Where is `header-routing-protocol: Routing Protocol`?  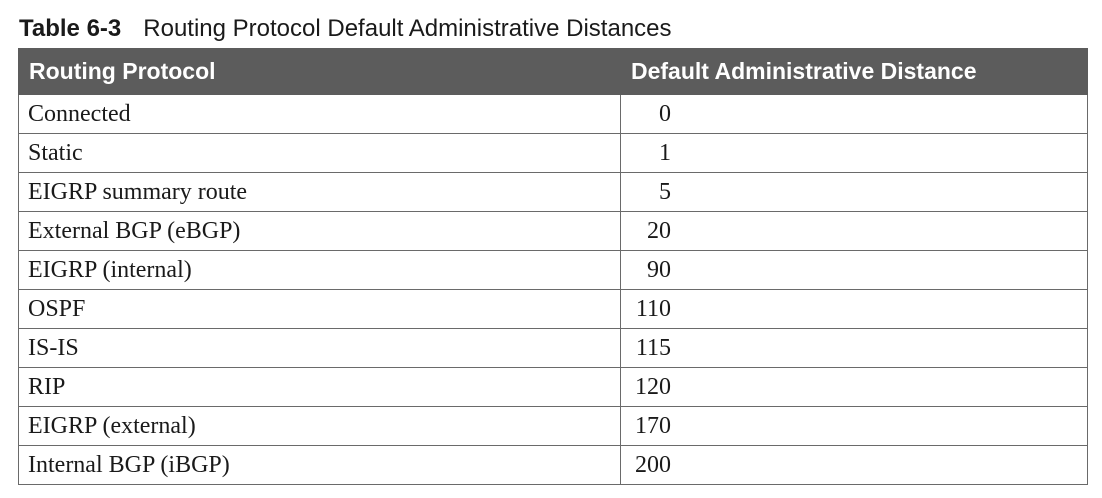
header-routing-protocol: Routing Protocol is located at coordinates (319, 71).